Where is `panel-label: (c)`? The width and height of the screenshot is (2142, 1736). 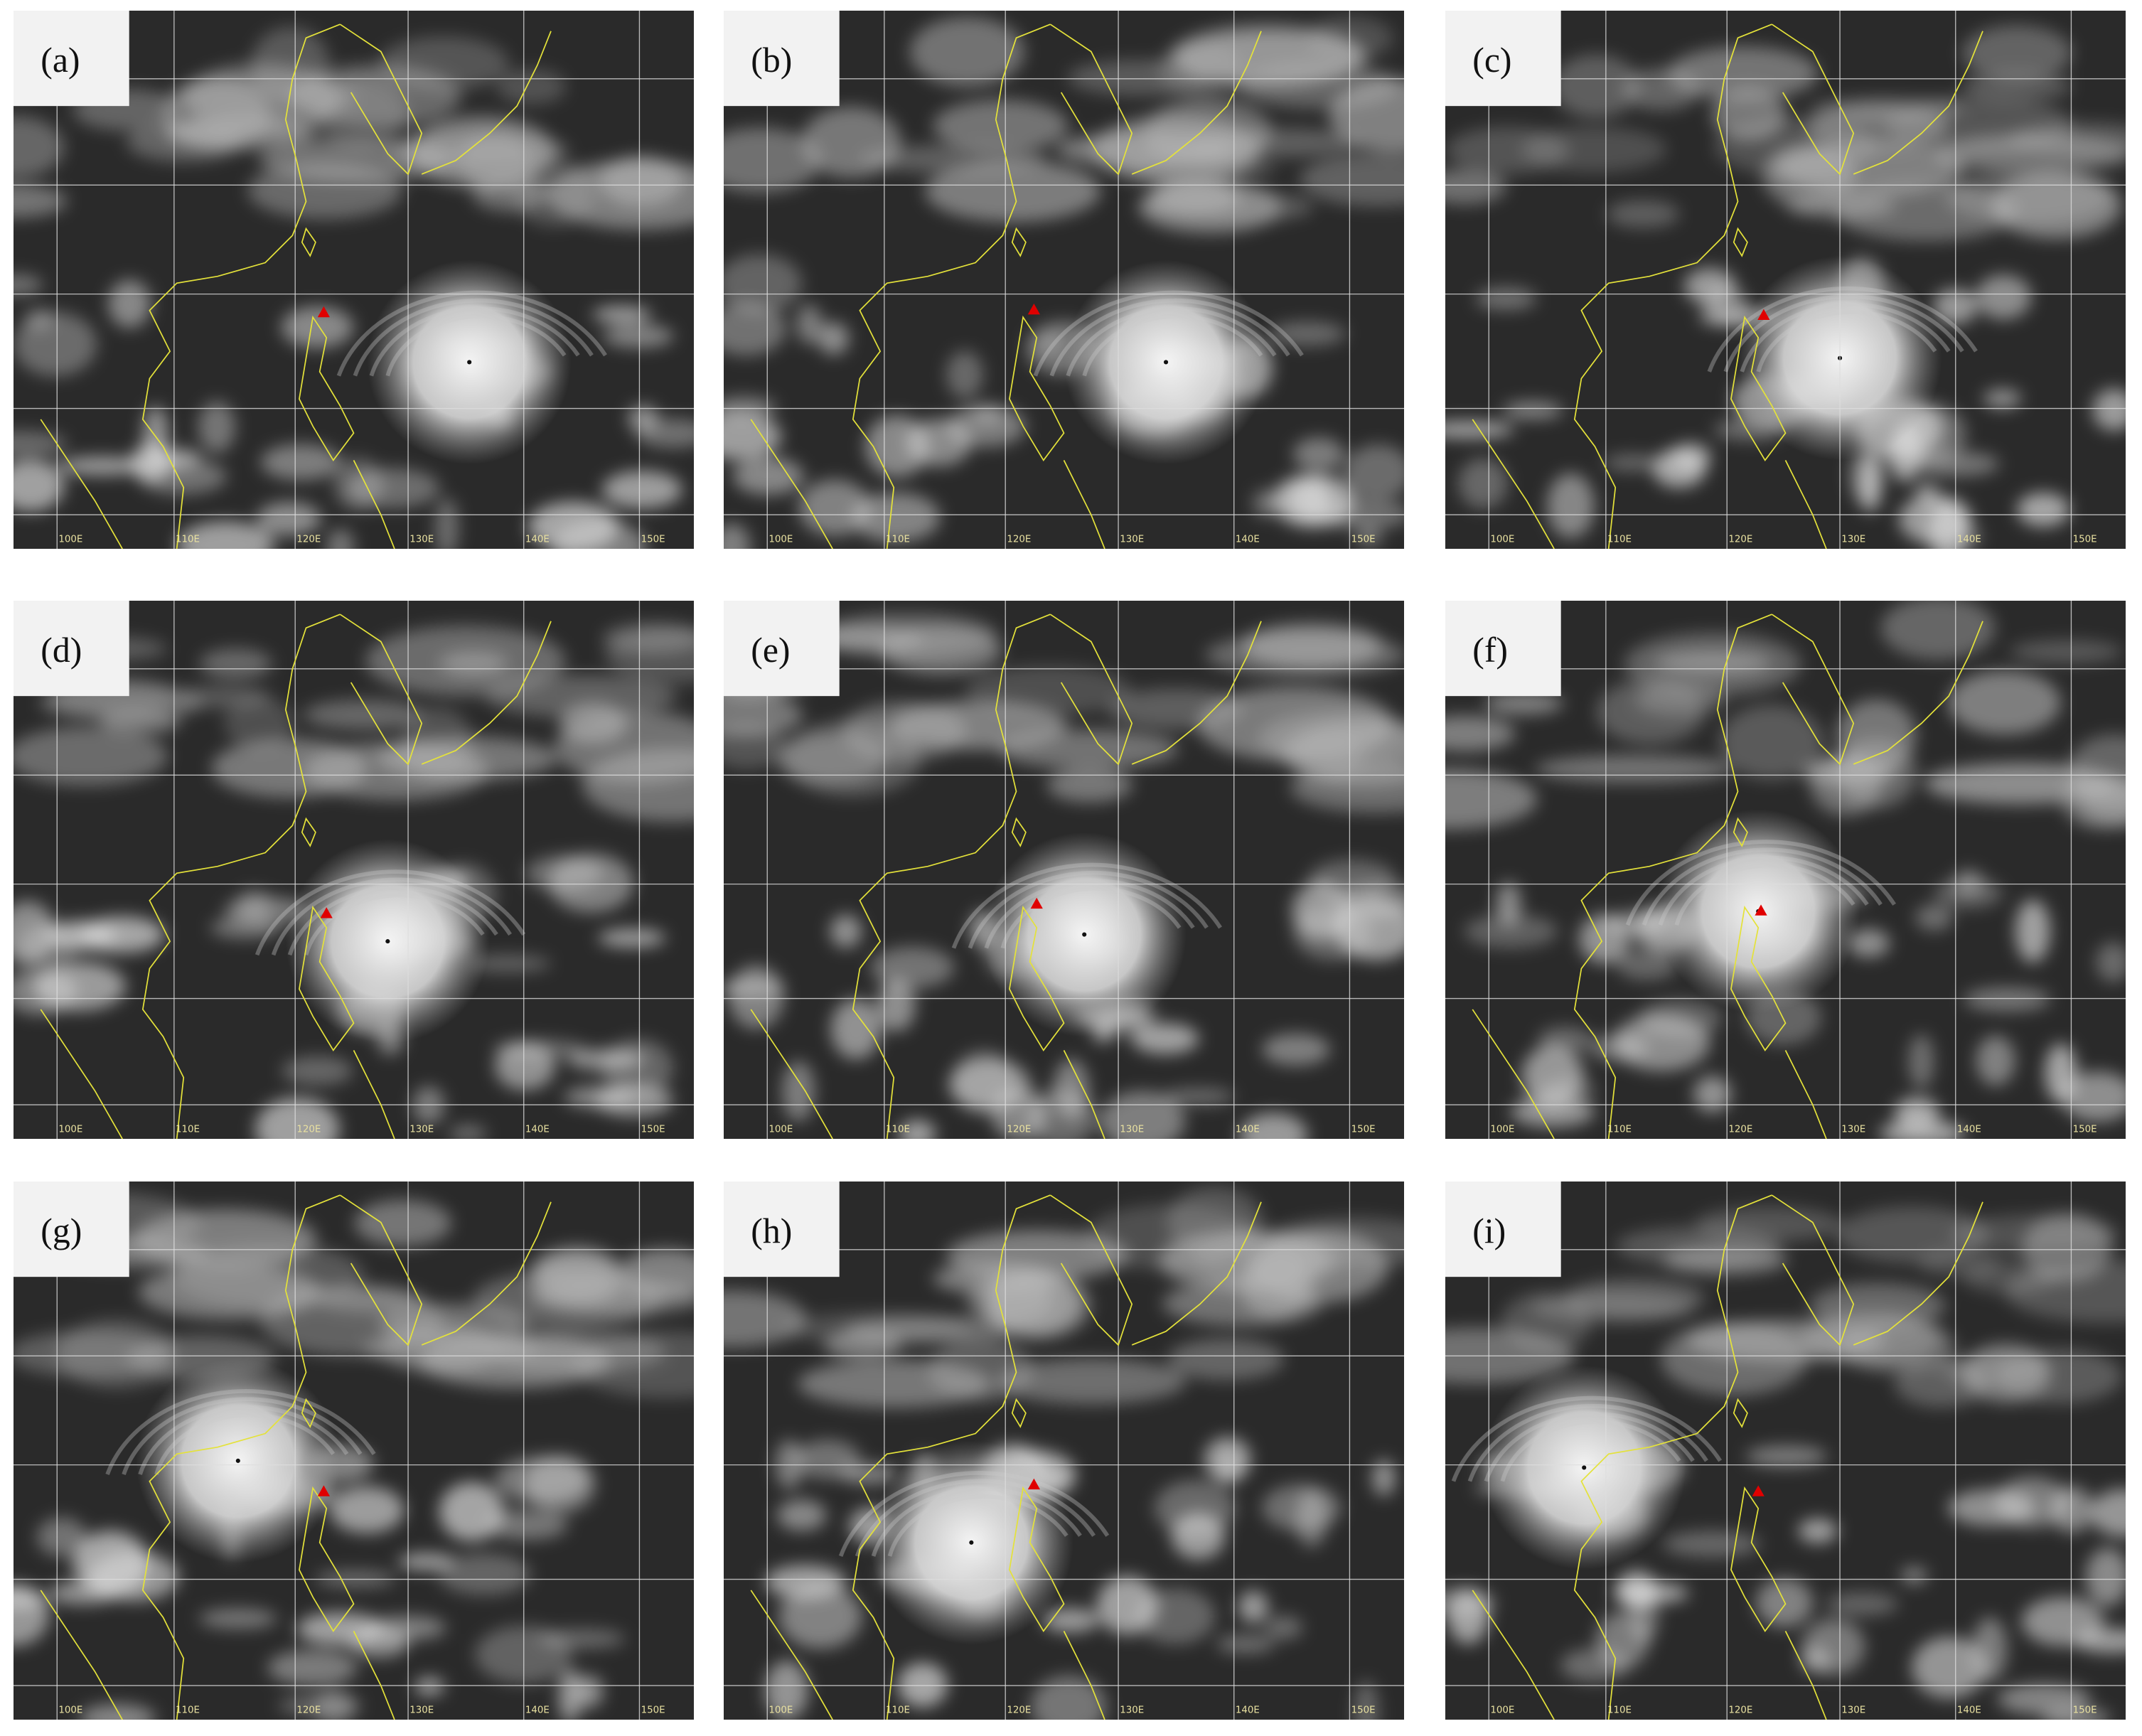
panel-label: (c) is located at coordinates (1492, 60).